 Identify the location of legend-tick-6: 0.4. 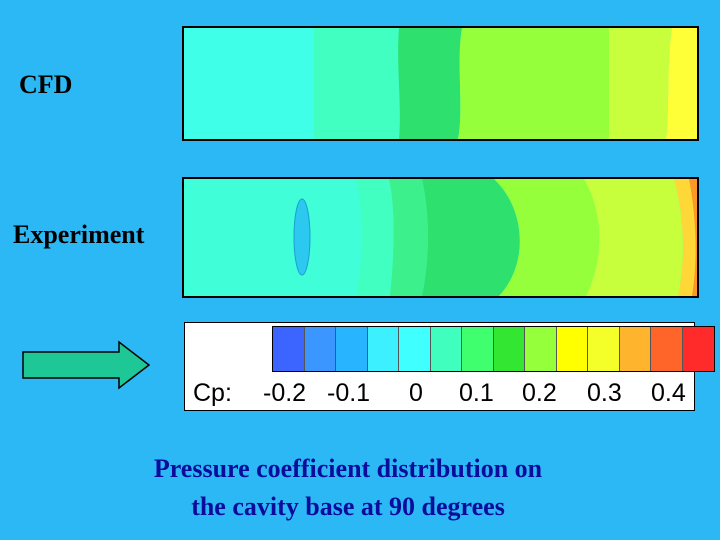
(668, 393).